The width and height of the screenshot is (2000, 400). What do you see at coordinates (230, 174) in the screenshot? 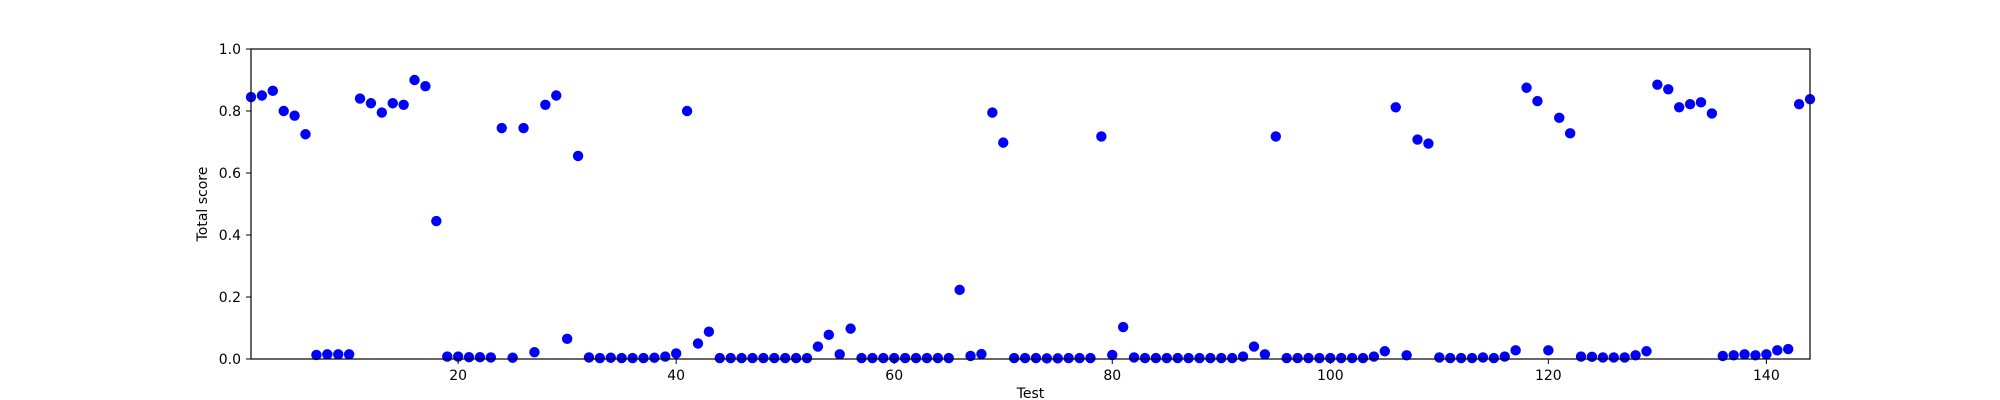
I see `y-tick-label: 0.6` at bounding box center [230, 174].